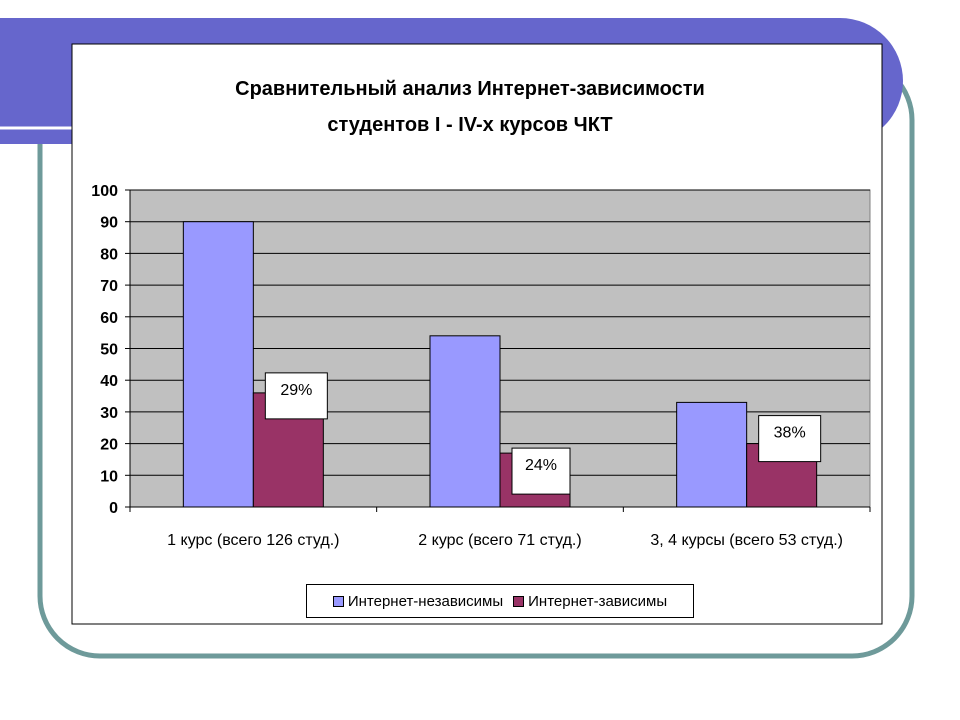 The height and width of the screenshot is (720, 960). I want to click on legend-item-dependent: Интернет-зависимы, so click(590, 601).